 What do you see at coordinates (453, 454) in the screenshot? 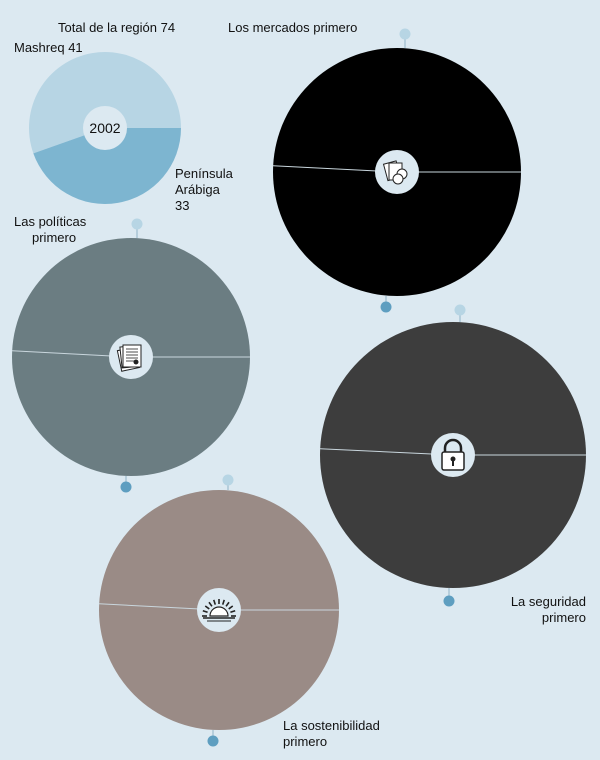
I see `padlock-icon` at bounding box center [453, 454].